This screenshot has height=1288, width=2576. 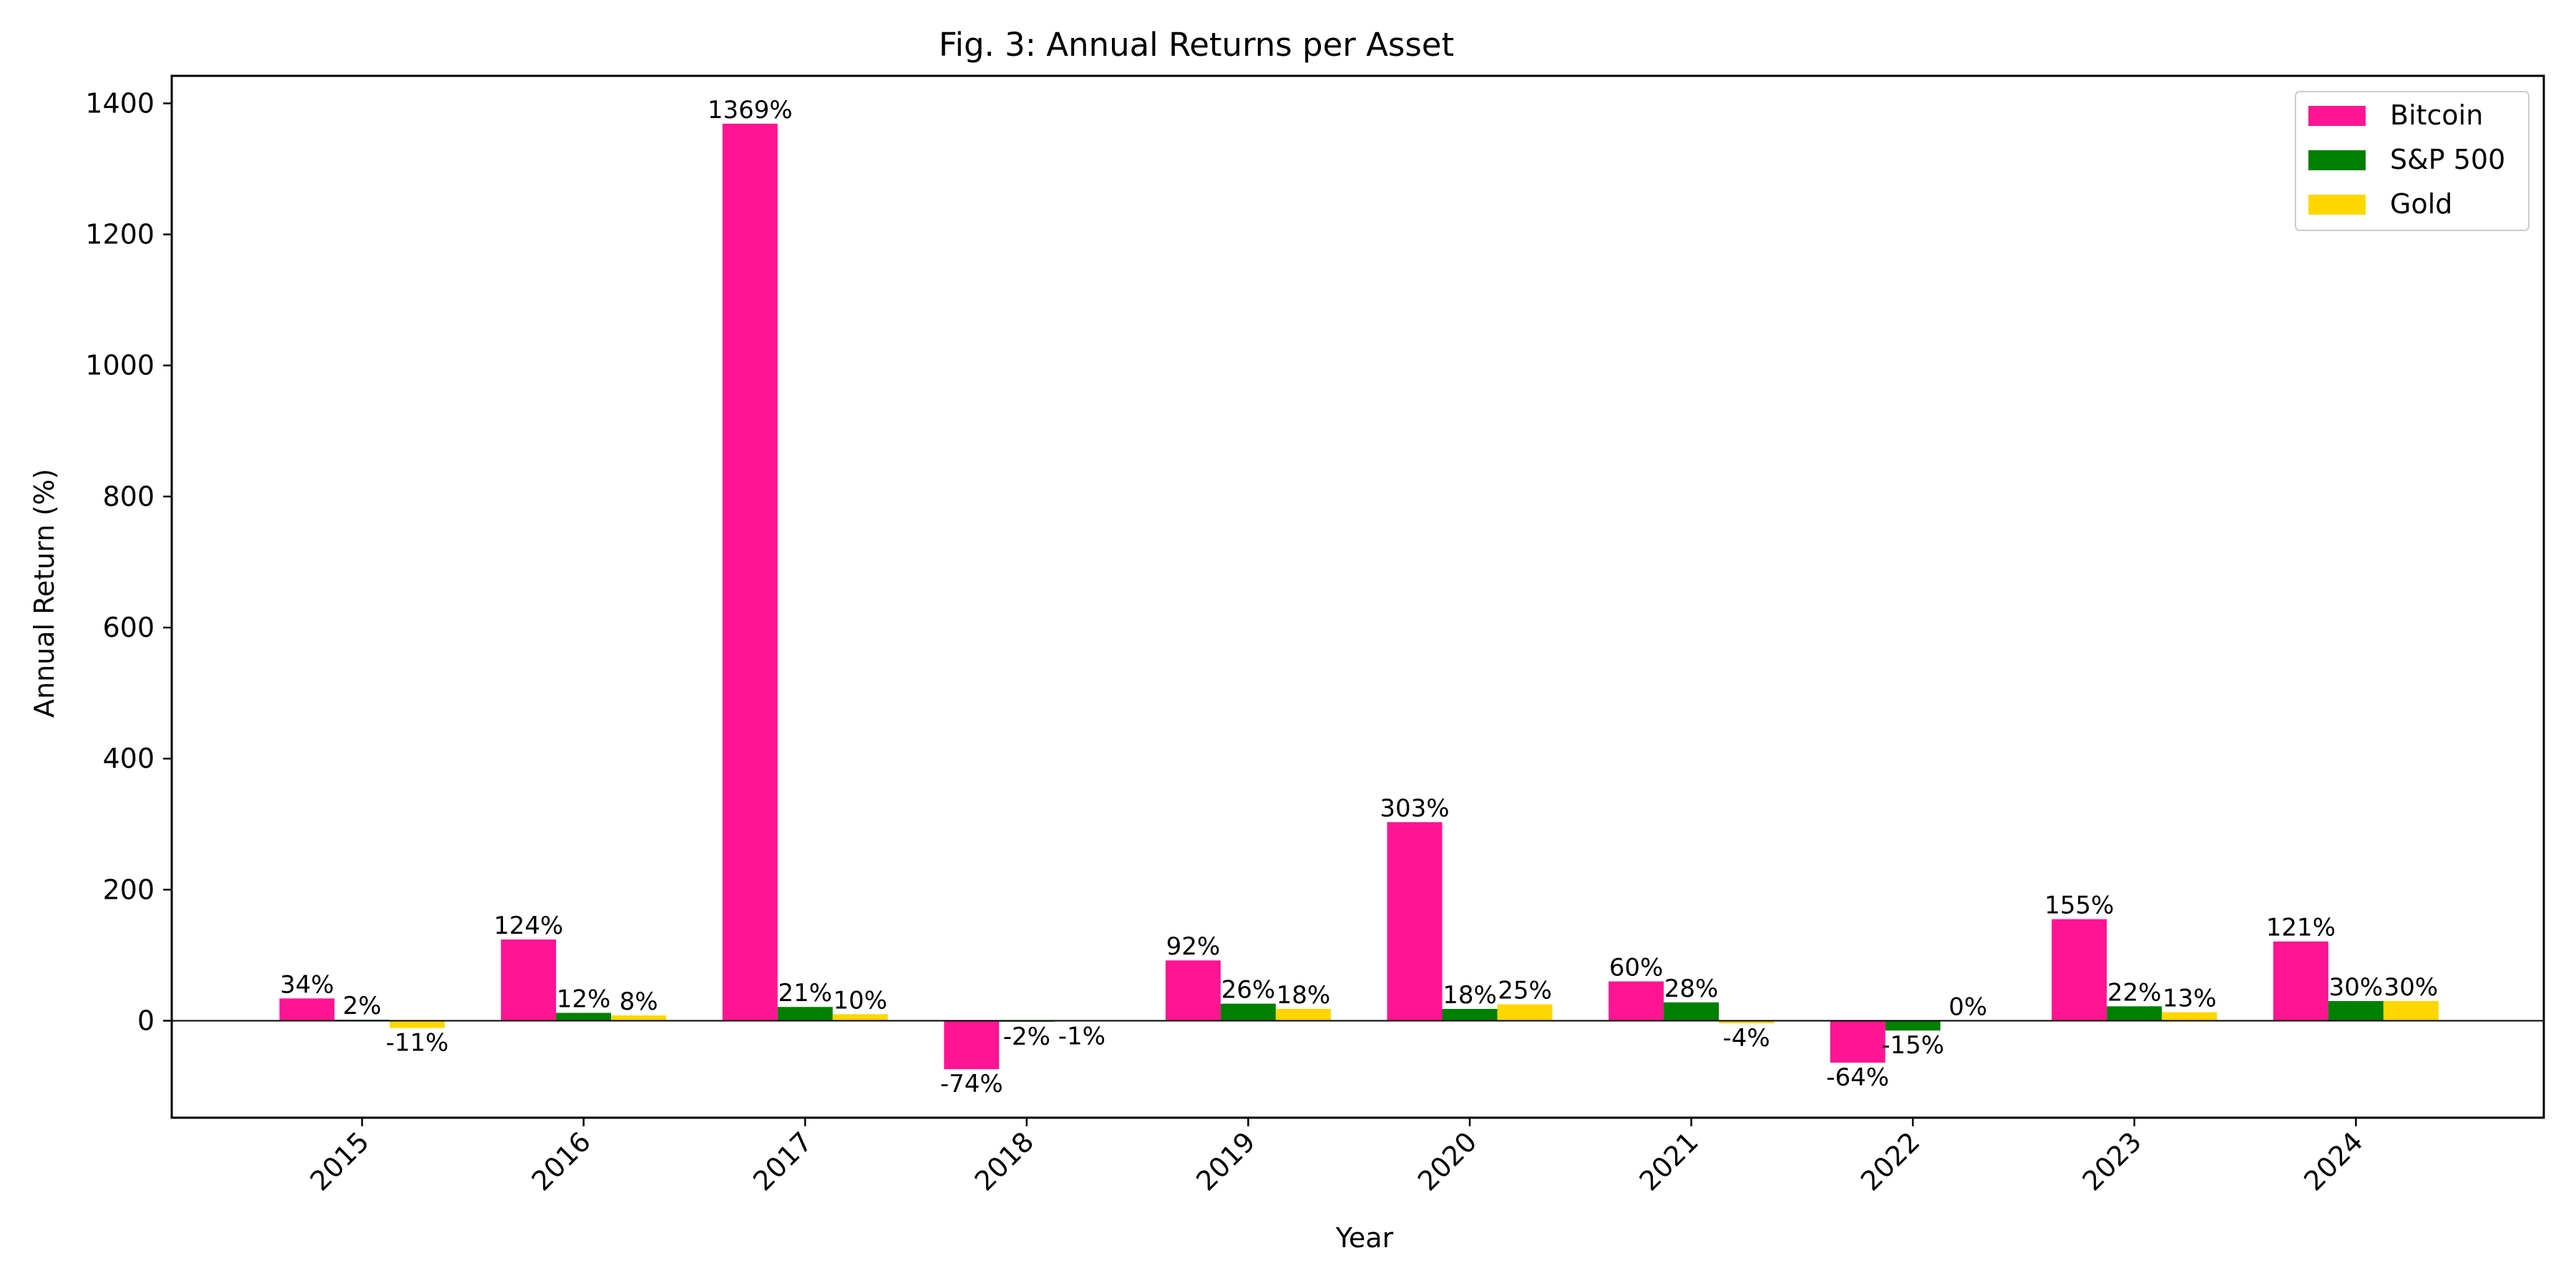 I want to click on data-label-gold-2023: 13%, so click(x=2189, y=999).